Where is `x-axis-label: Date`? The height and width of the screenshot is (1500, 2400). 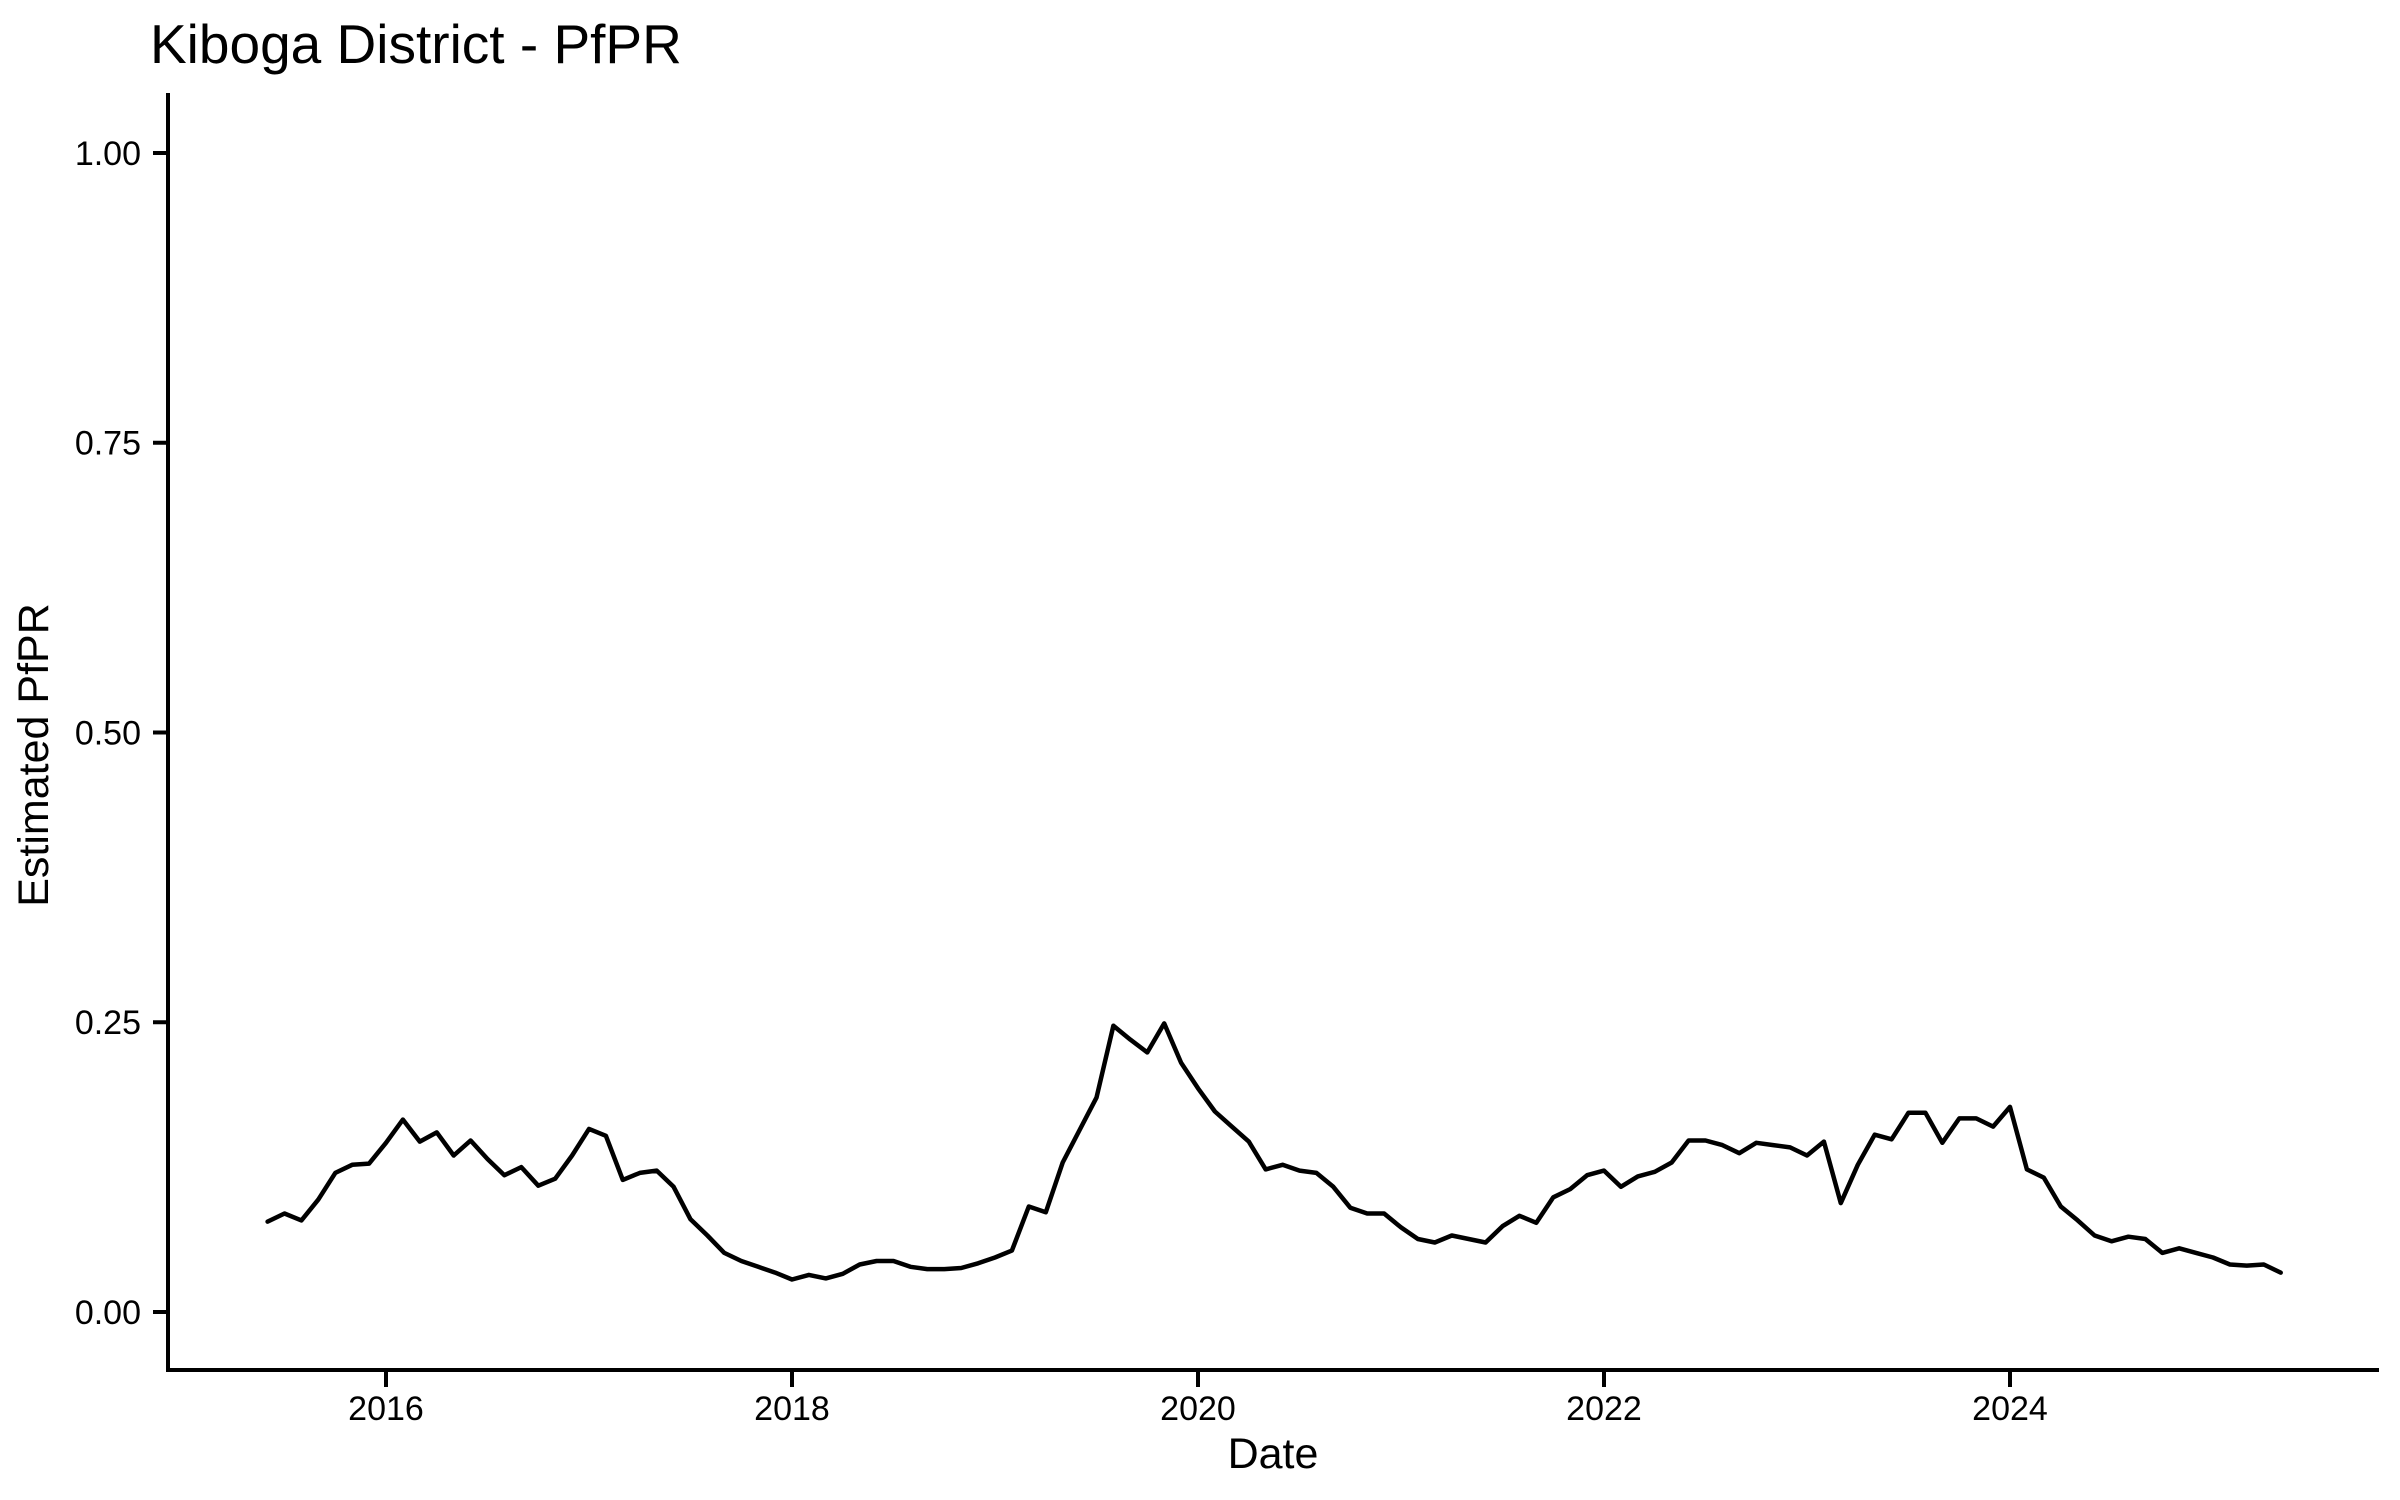
x-axis-label: Date is located at coordinates (1273, 1454).